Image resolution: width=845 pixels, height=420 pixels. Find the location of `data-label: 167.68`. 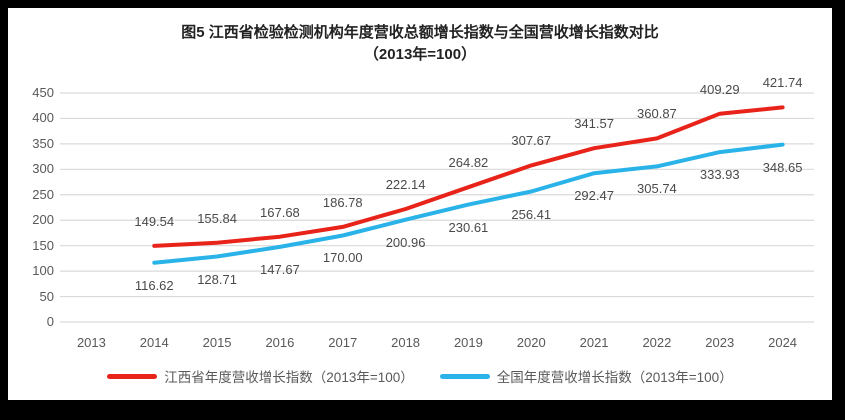

data-label: 167.68 is located at coordinates (280, 212).